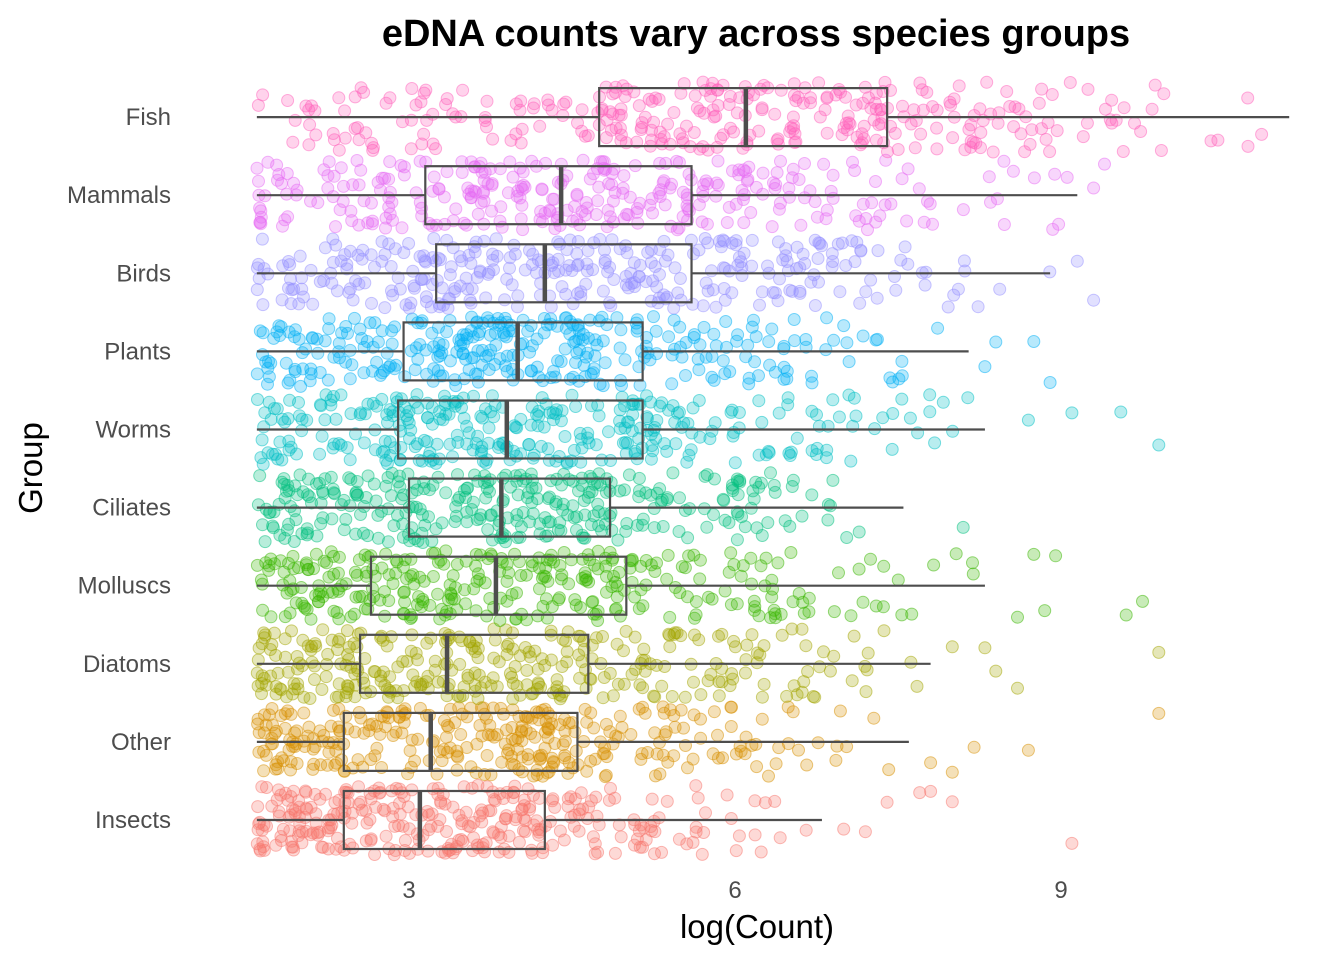  What do you see at coordinates (610, 507) in the screenshot?
I see `points-ciliates` at bounding box center [610, 507].